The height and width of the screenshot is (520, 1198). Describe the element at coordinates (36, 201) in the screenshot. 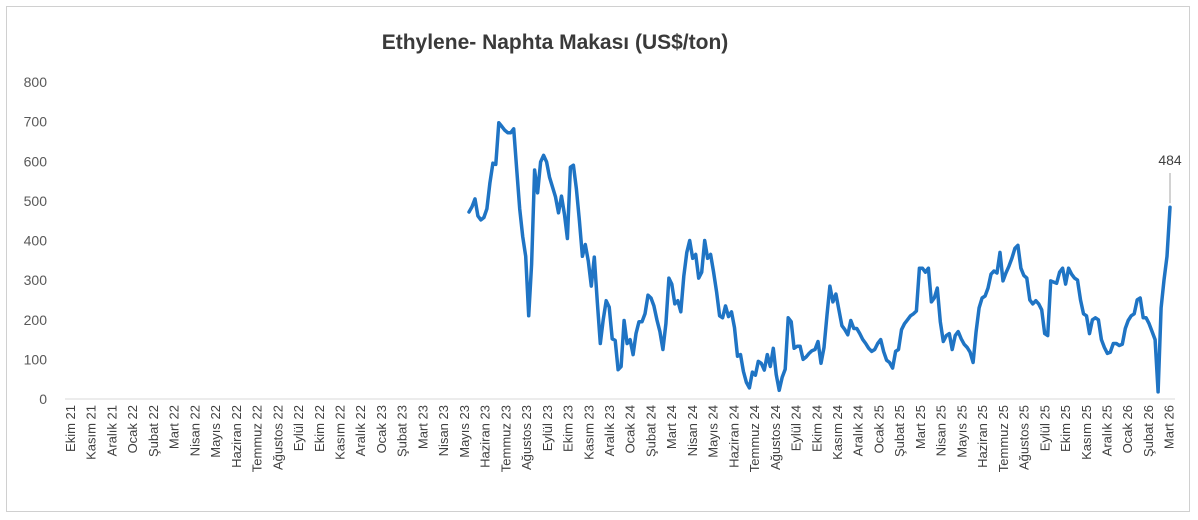

I see `y-tick-label: 500` at that location.